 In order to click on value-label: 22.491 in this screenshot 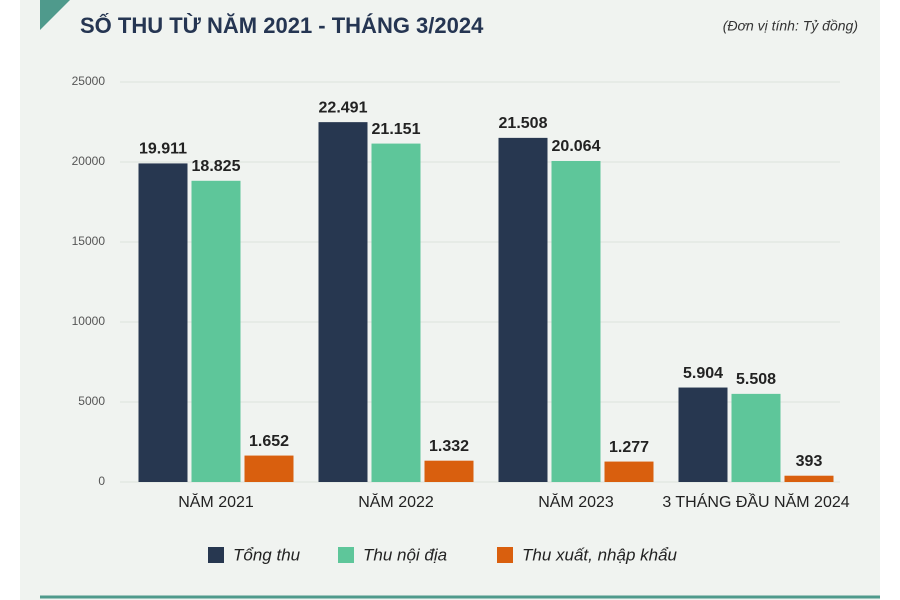, I will do `click(343, 107)`.